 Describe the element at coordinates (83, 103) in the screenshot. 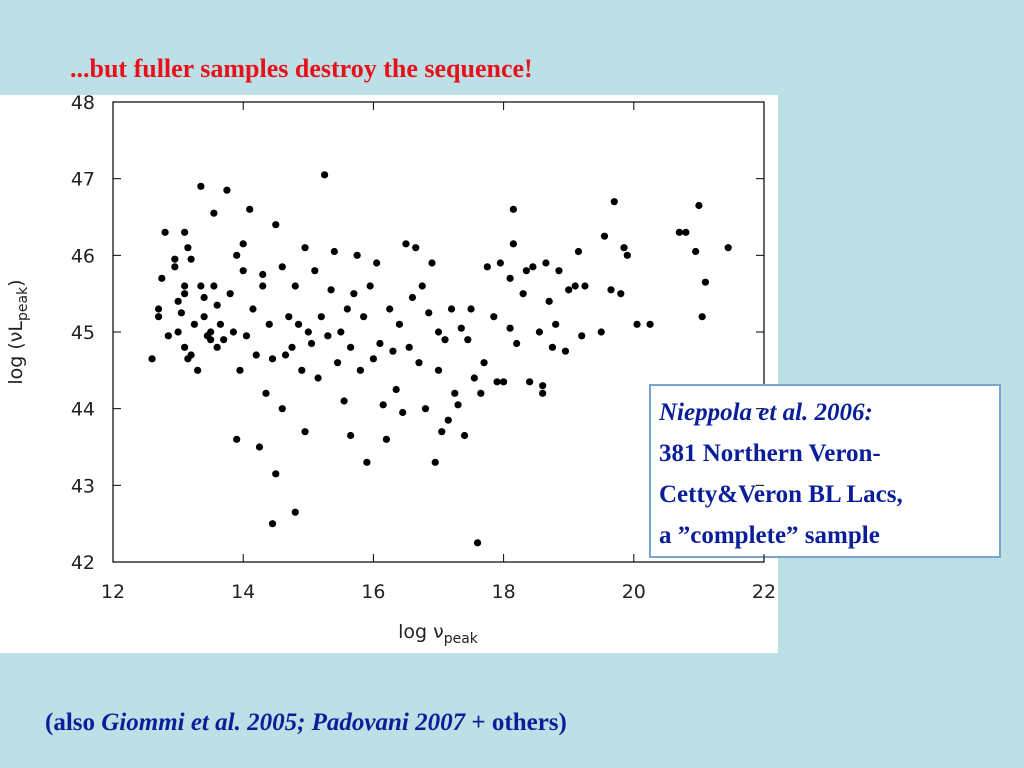

I see `y-tick-label: 48` at that location.